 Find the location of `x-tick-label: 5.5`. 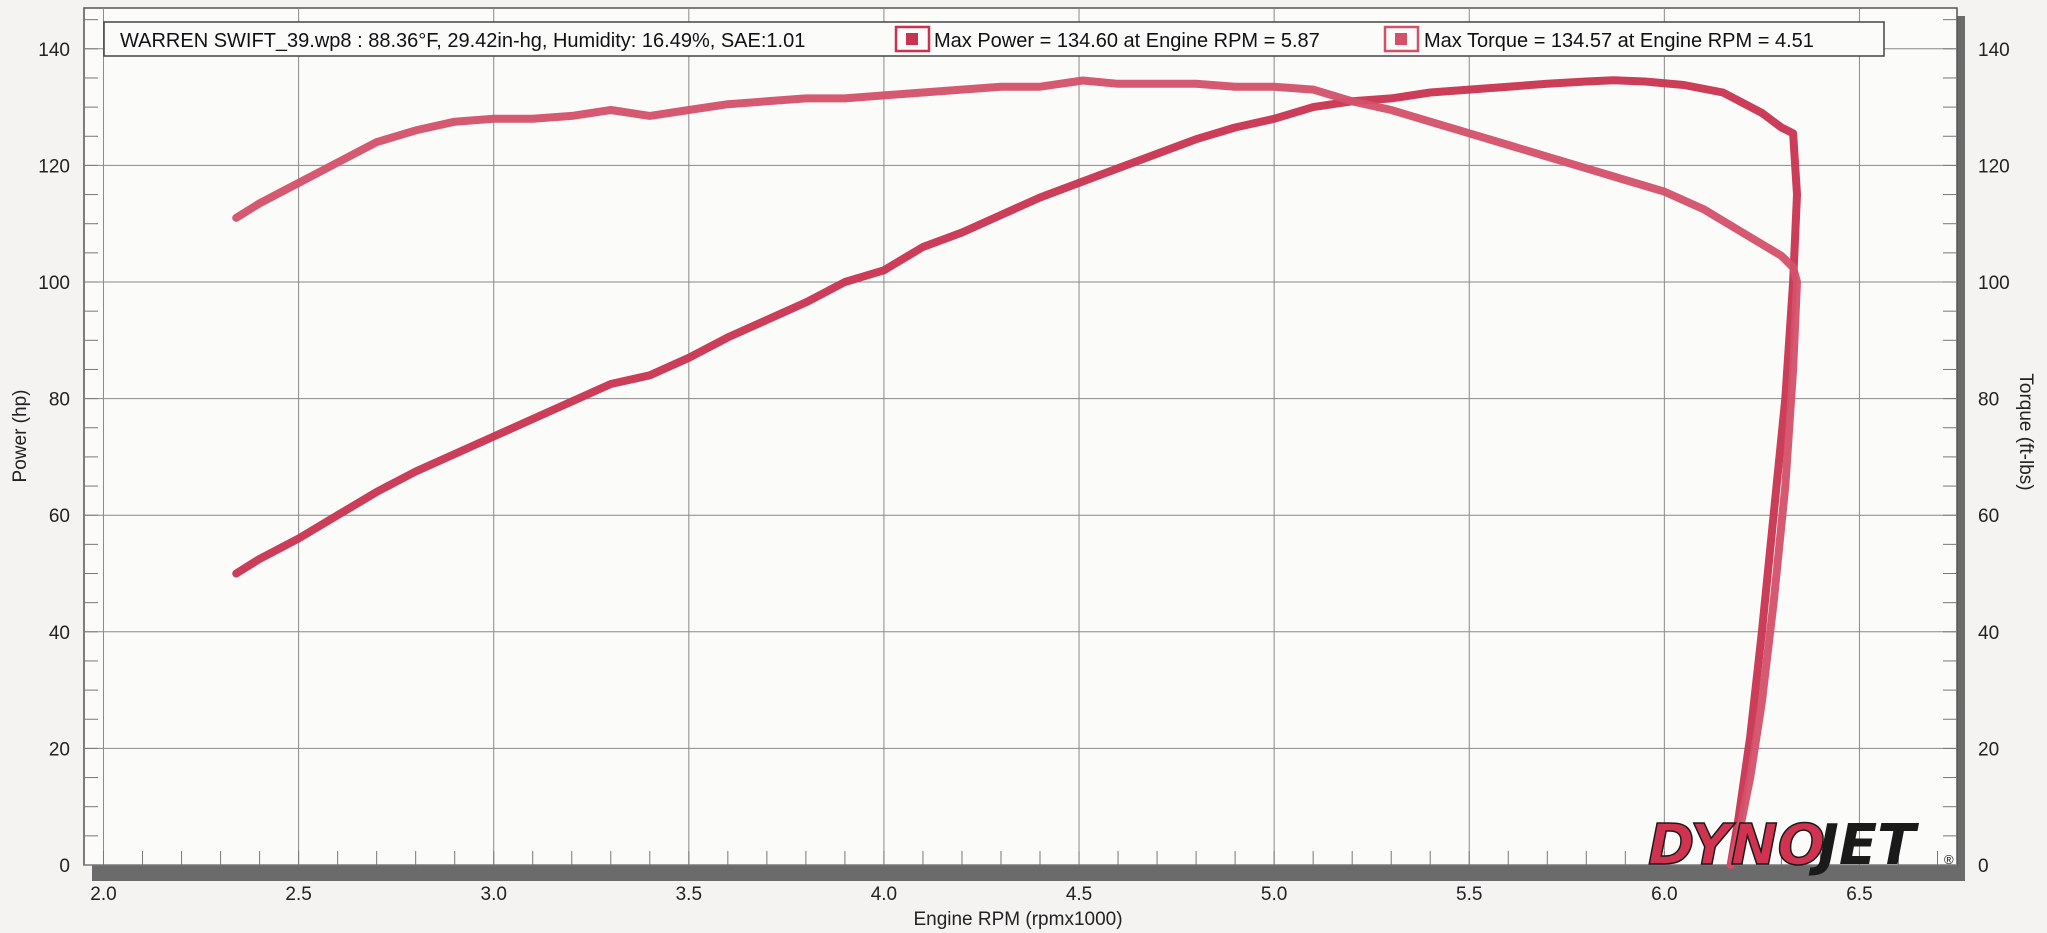

x-tick-label: 5.5 is located at coordinates (1469, 894).